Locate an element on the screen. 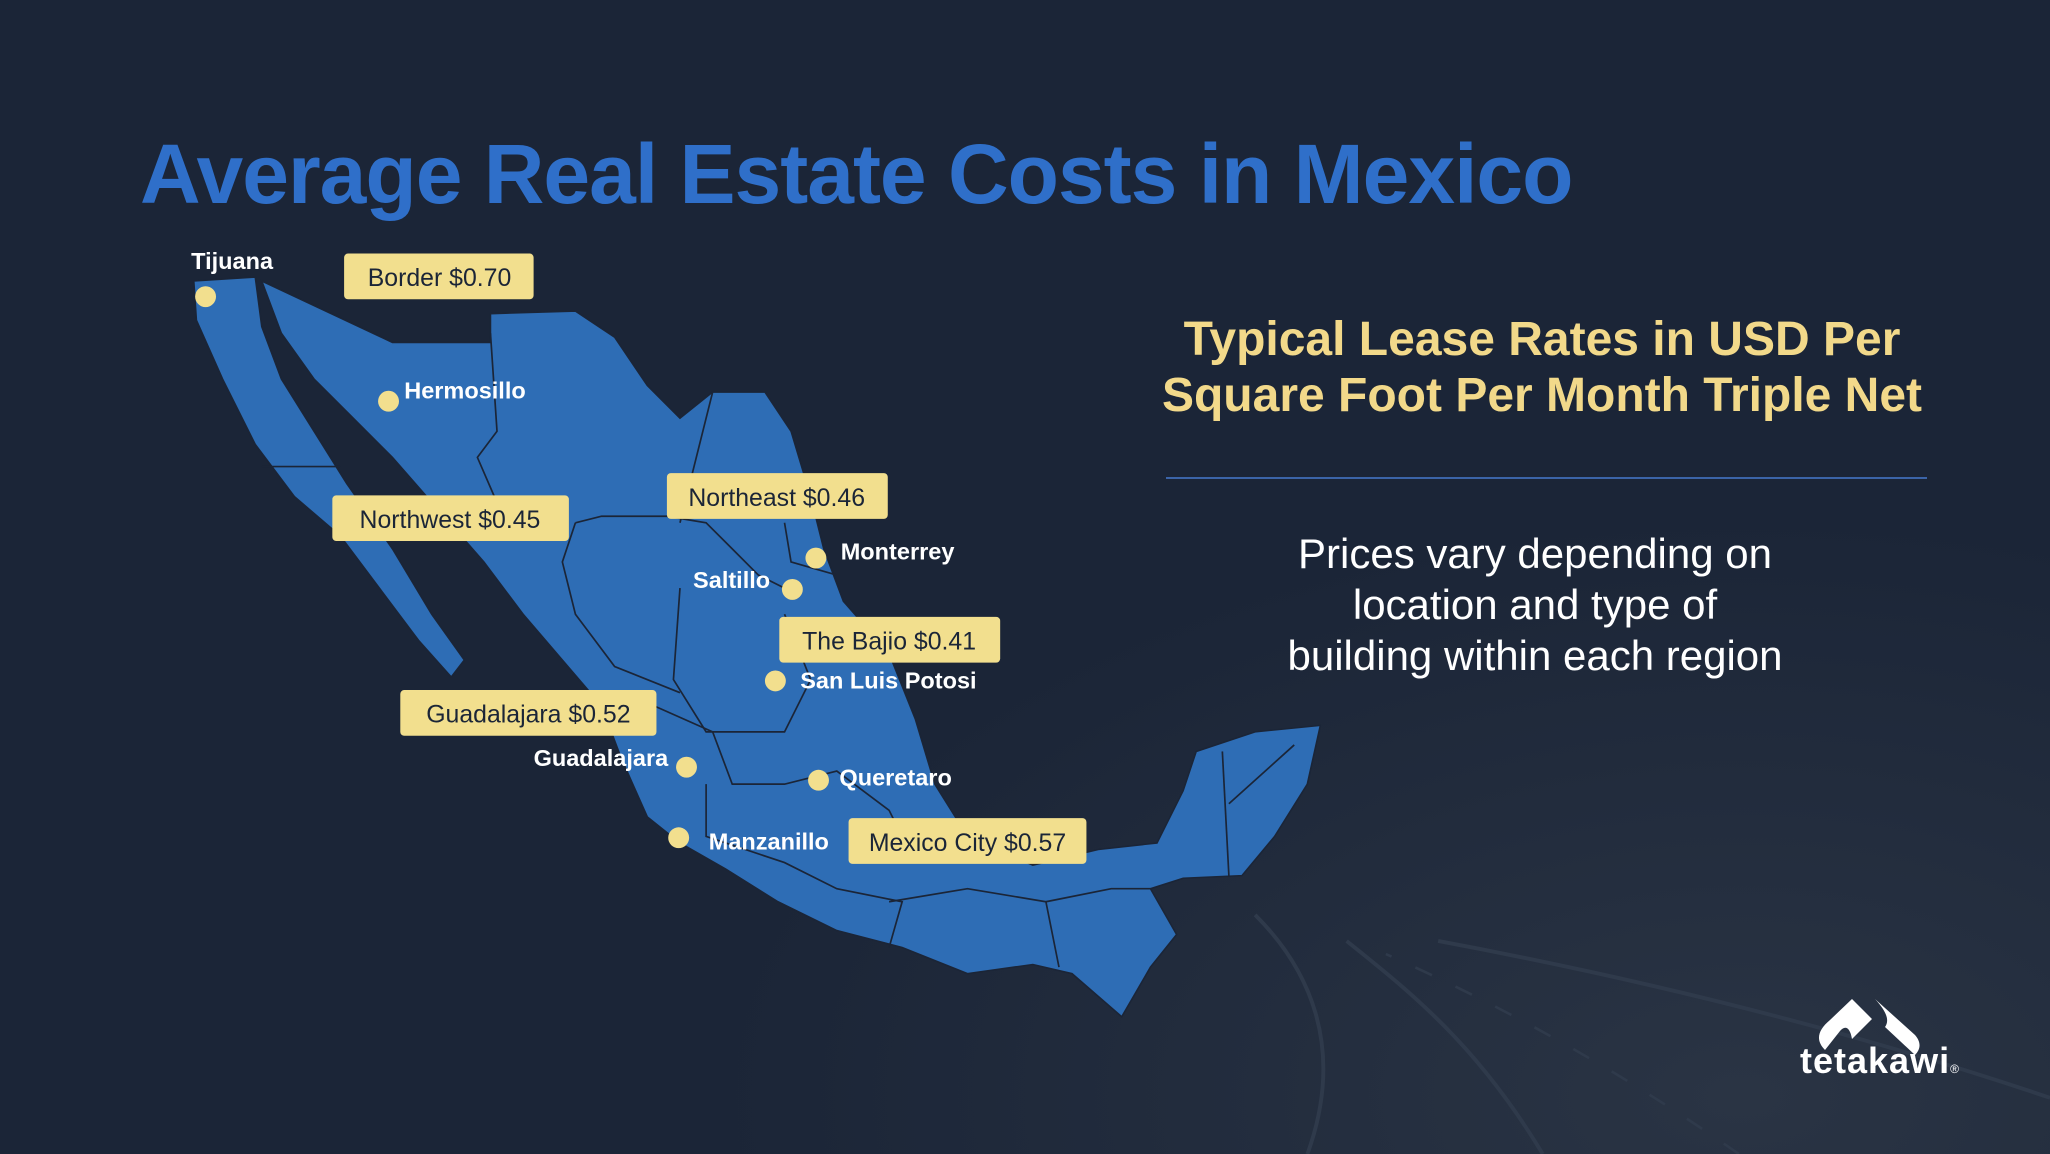  svg-text: Northwest $0.45 is located at coordinates (450, 520).